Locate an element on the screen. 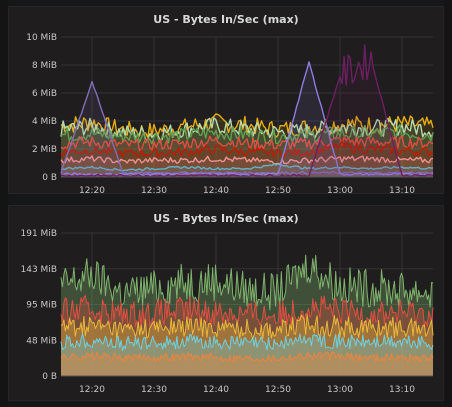 This screenshot has width=452, height=407. y-tick-label: 95 MiB is located at coordinates (41, 306).